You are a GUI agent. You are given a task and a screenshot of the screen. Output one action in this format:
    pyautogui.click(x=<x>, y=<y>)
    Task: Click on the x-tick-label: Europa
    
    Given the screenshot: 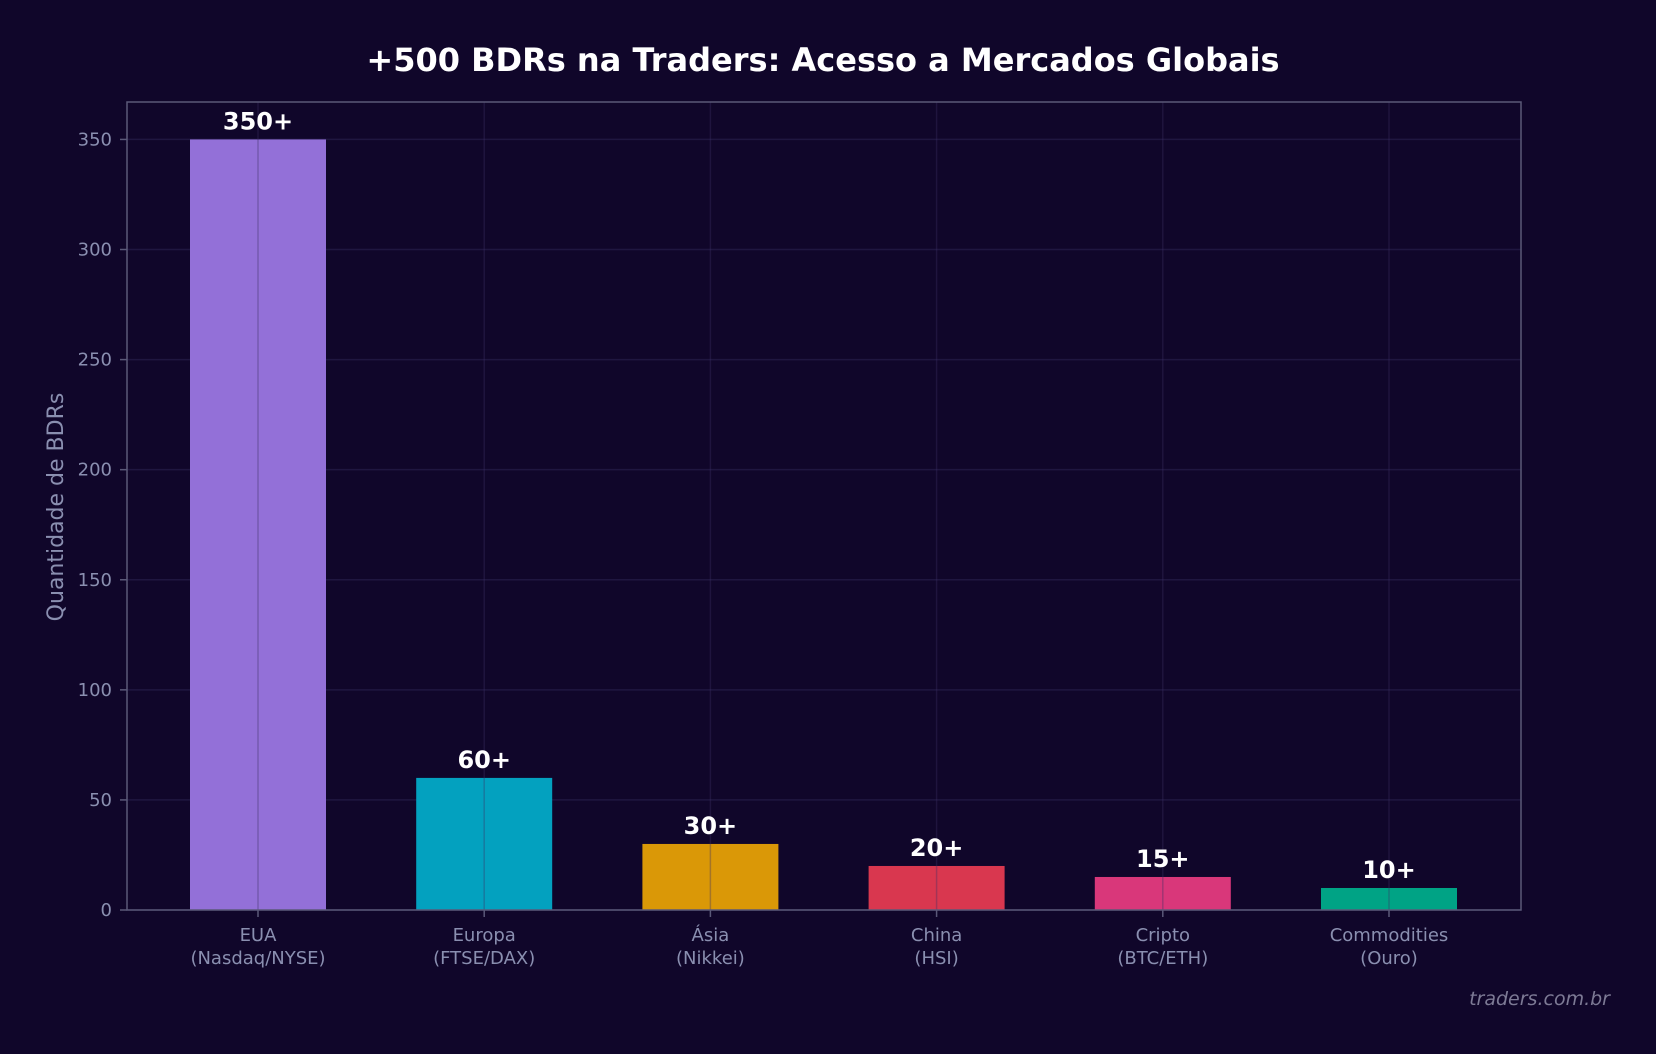 What is the action you would take?
    pyautogui.click(x=484, y=935)
    